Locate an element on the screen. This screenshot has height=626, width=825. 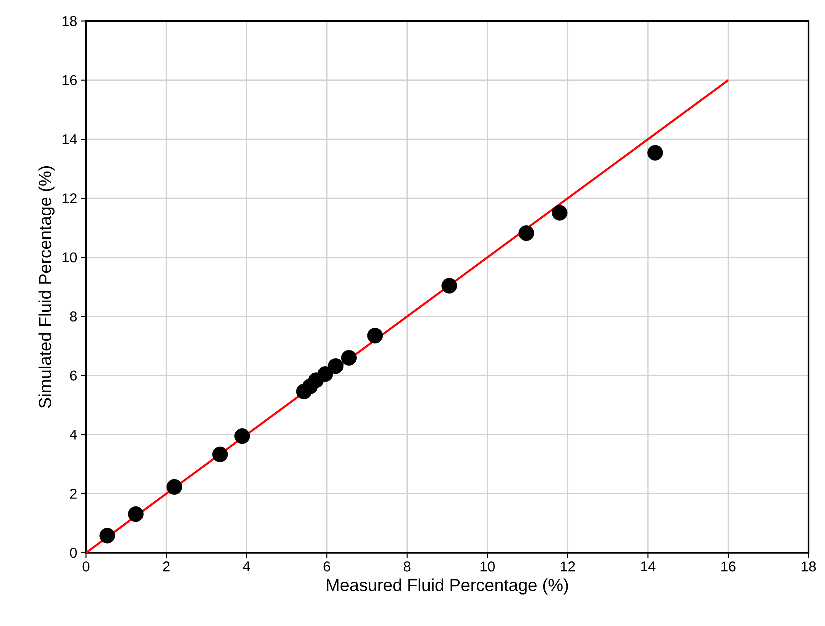
x-tick-label: 6 is located at coordinates (327, 567).